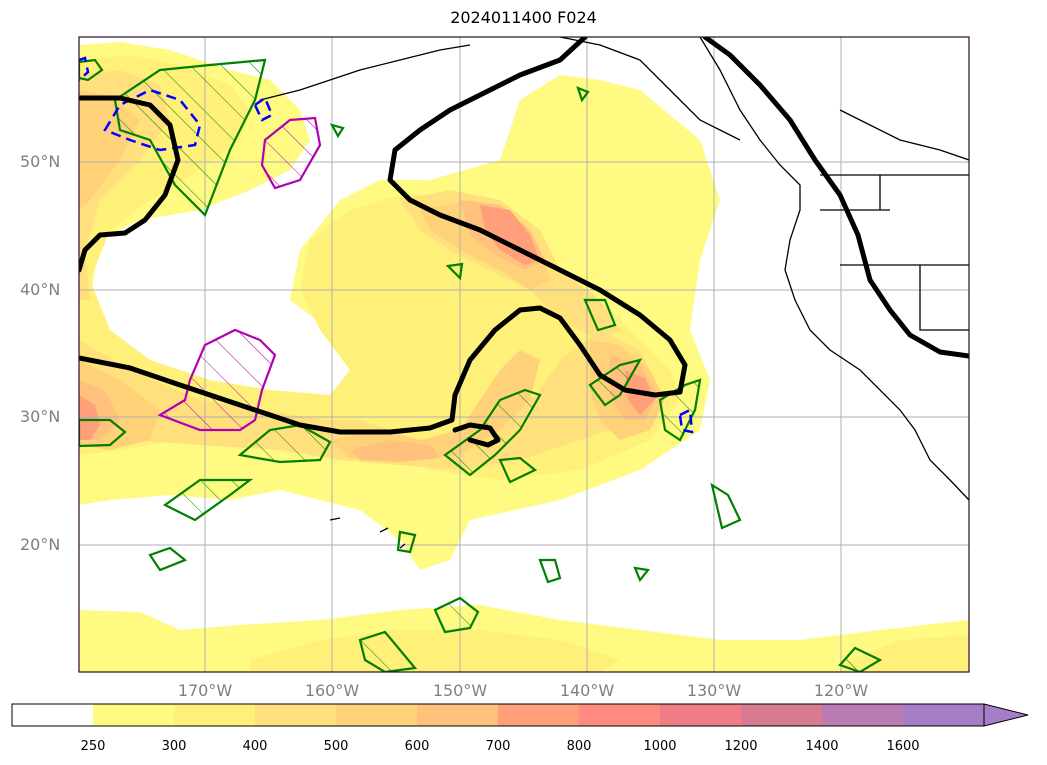 The image size is (1047, 765). I want to click on lon-label-130w: 130°W, so click(714, 690).